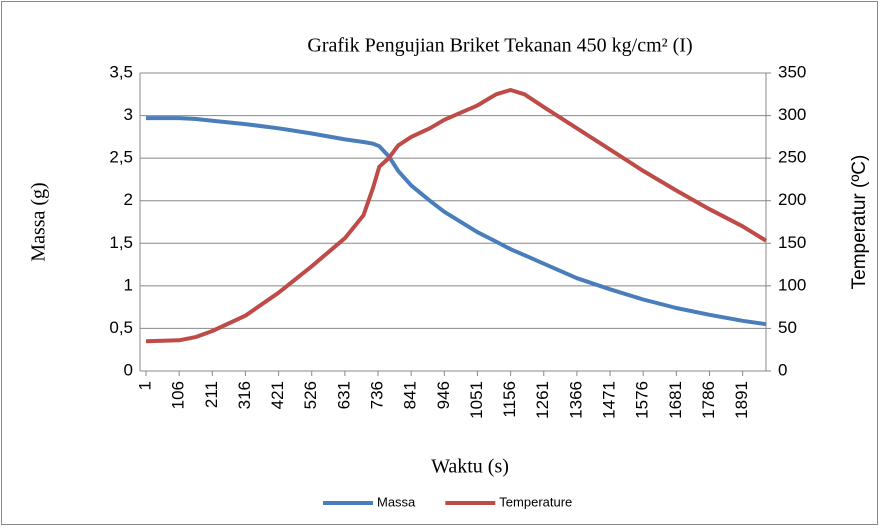 The height and width of the screenshot is (528, 881). What do you see at coordinates (128, 284) in the screenshot?
I see `y-tick-label: 1` at bounding box center [128, 284].